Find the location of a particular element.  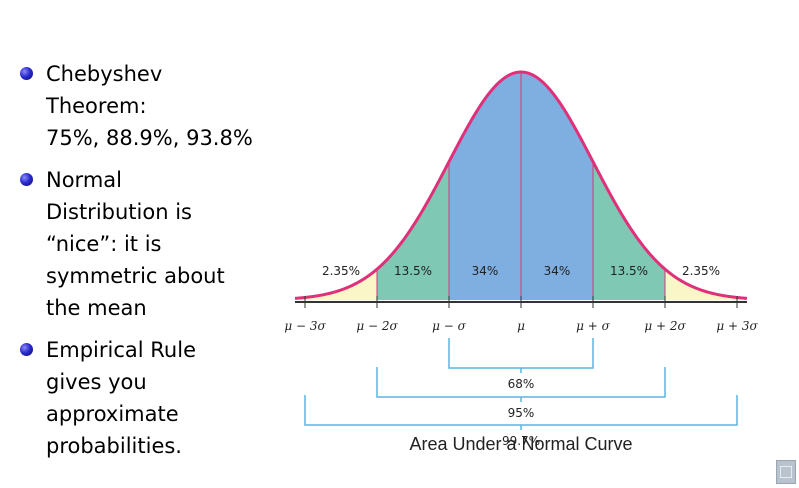

bullet-line: symmetric about is located at coordinates (163, 276).